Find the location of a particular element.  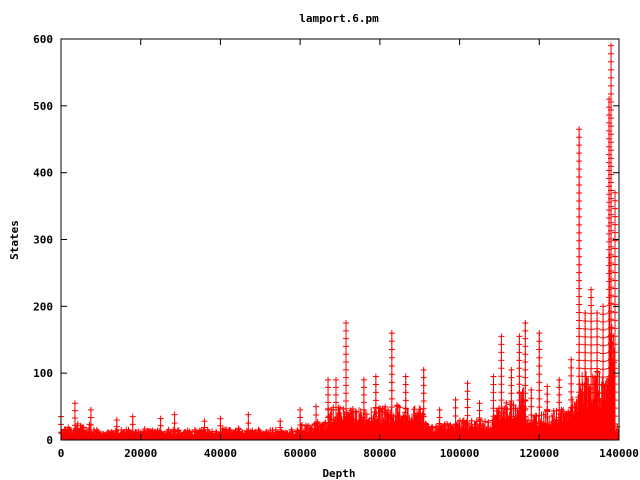

y-tick-label: 200 is located at coordinates (43, 306).